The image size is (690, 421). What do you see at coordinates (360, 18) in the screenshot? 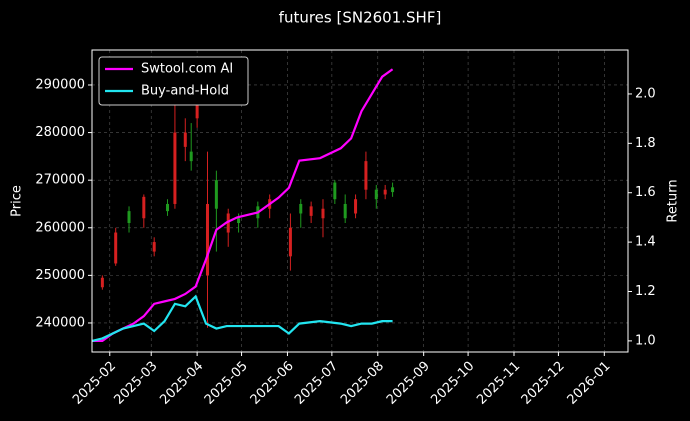
I see `chart-title: futures [SN2601.SHF]` at bounding box center [360, 18].